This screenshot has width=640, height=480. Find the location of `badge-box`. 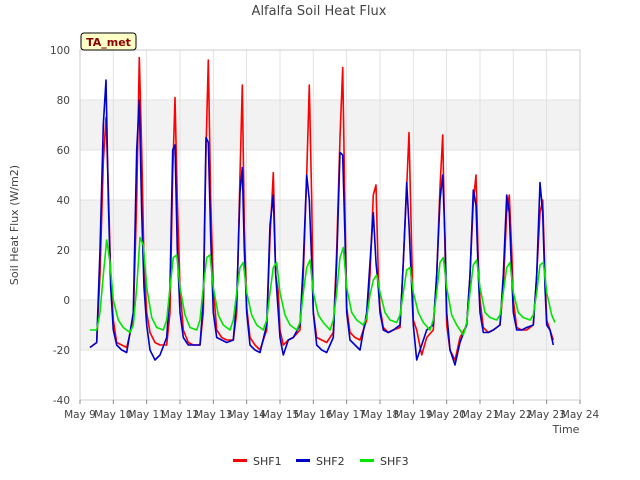

badge-box is located at coordinates (108, 41).